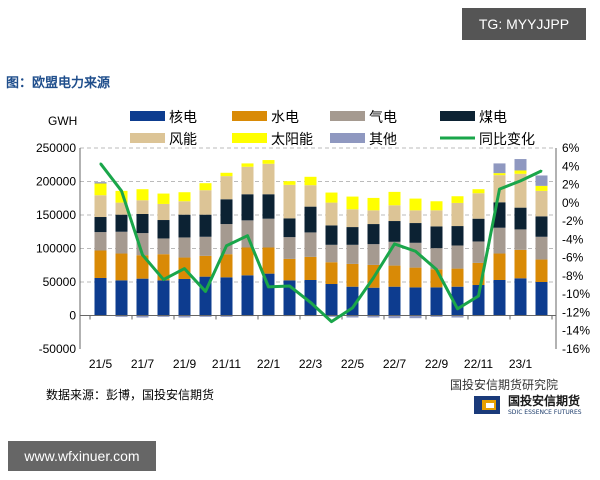 This screenshot has height=480, width=600. What do you see at coordinates (56, 148) in the screenshot?
I see `y-tick-label: 250000` at bounding box center [56, 148].